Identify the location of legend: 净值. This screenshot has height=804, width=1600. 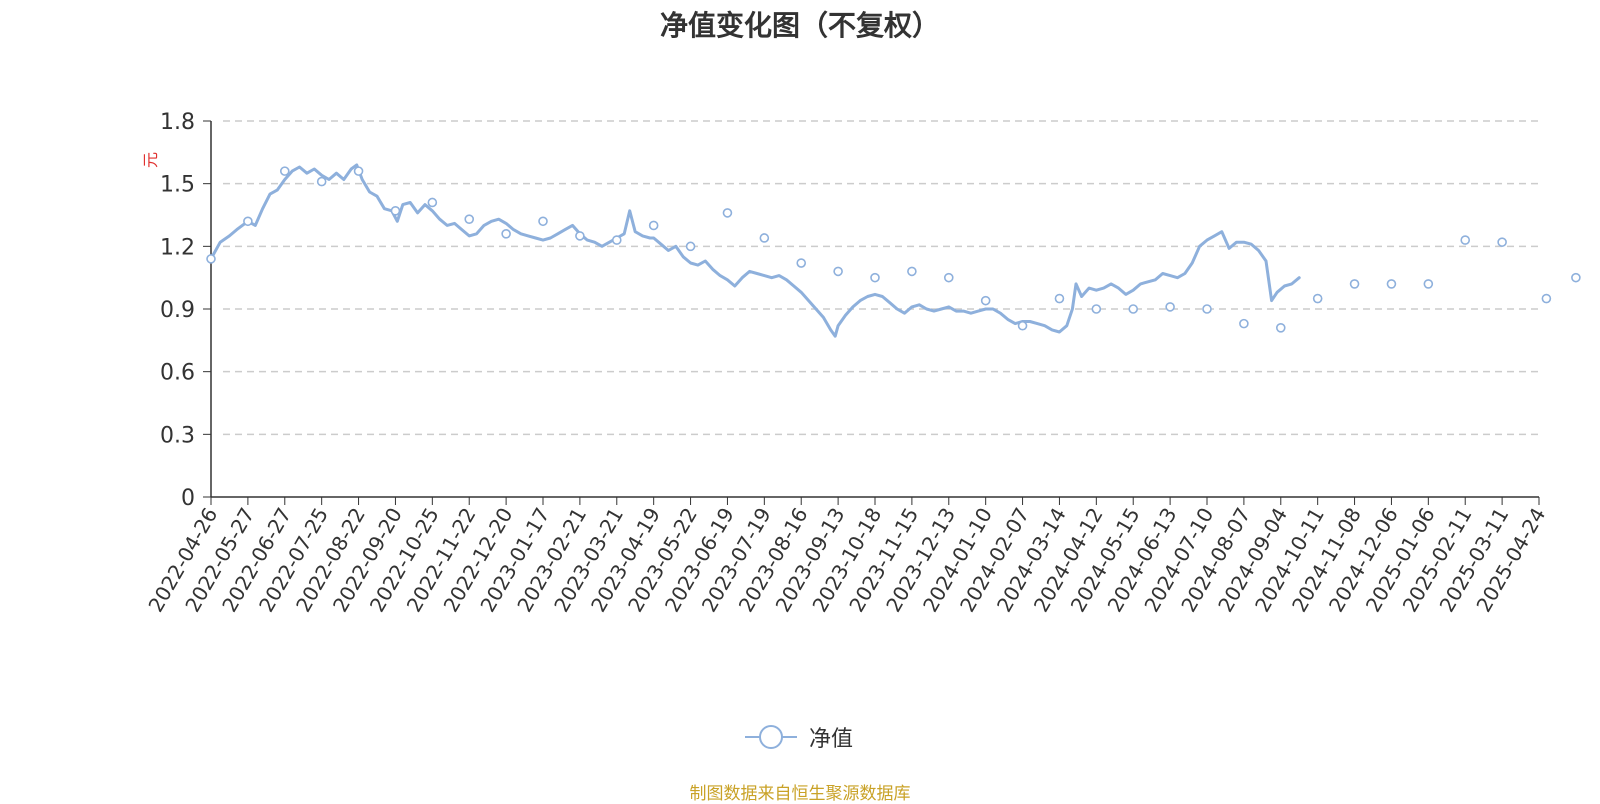
(799, 737).